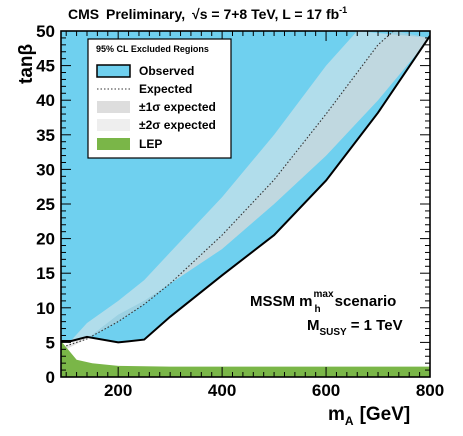 Image resolution: width=463 pixels, height=436 pixels. I want to click on legend-label-two_sigma: ±2σ expected, so click(177, 125).